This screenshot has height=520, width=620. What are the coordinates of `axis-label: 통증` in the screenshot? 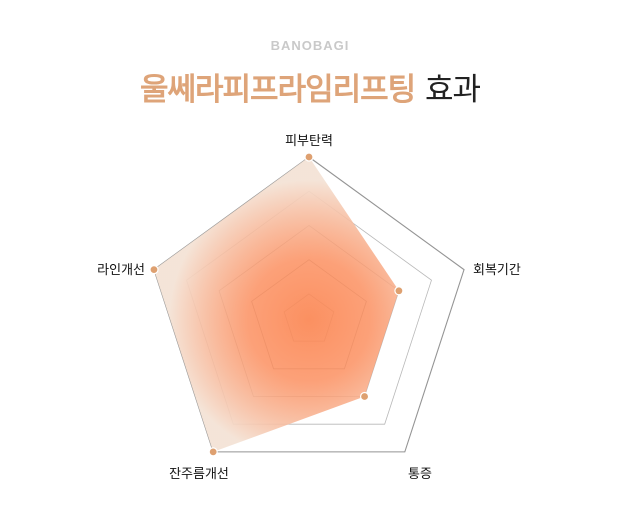 It's located at (420, 474).